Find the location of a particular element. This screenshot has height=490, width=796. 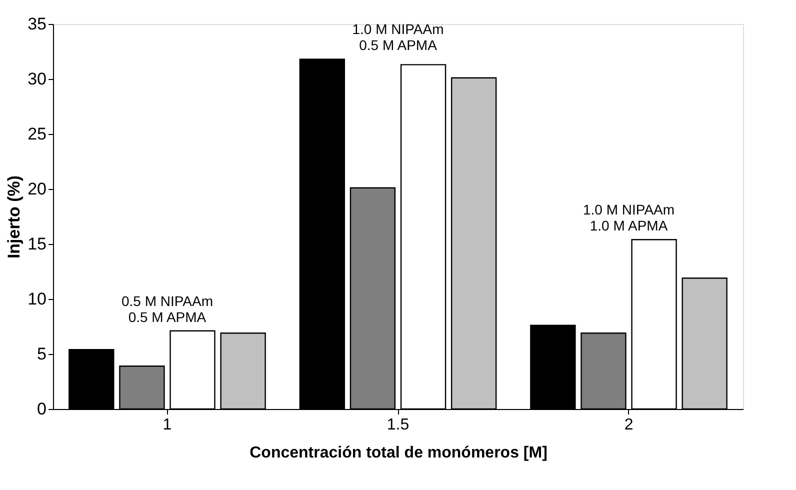

y-tick-label: 10 is located at coordinates (37, 299).